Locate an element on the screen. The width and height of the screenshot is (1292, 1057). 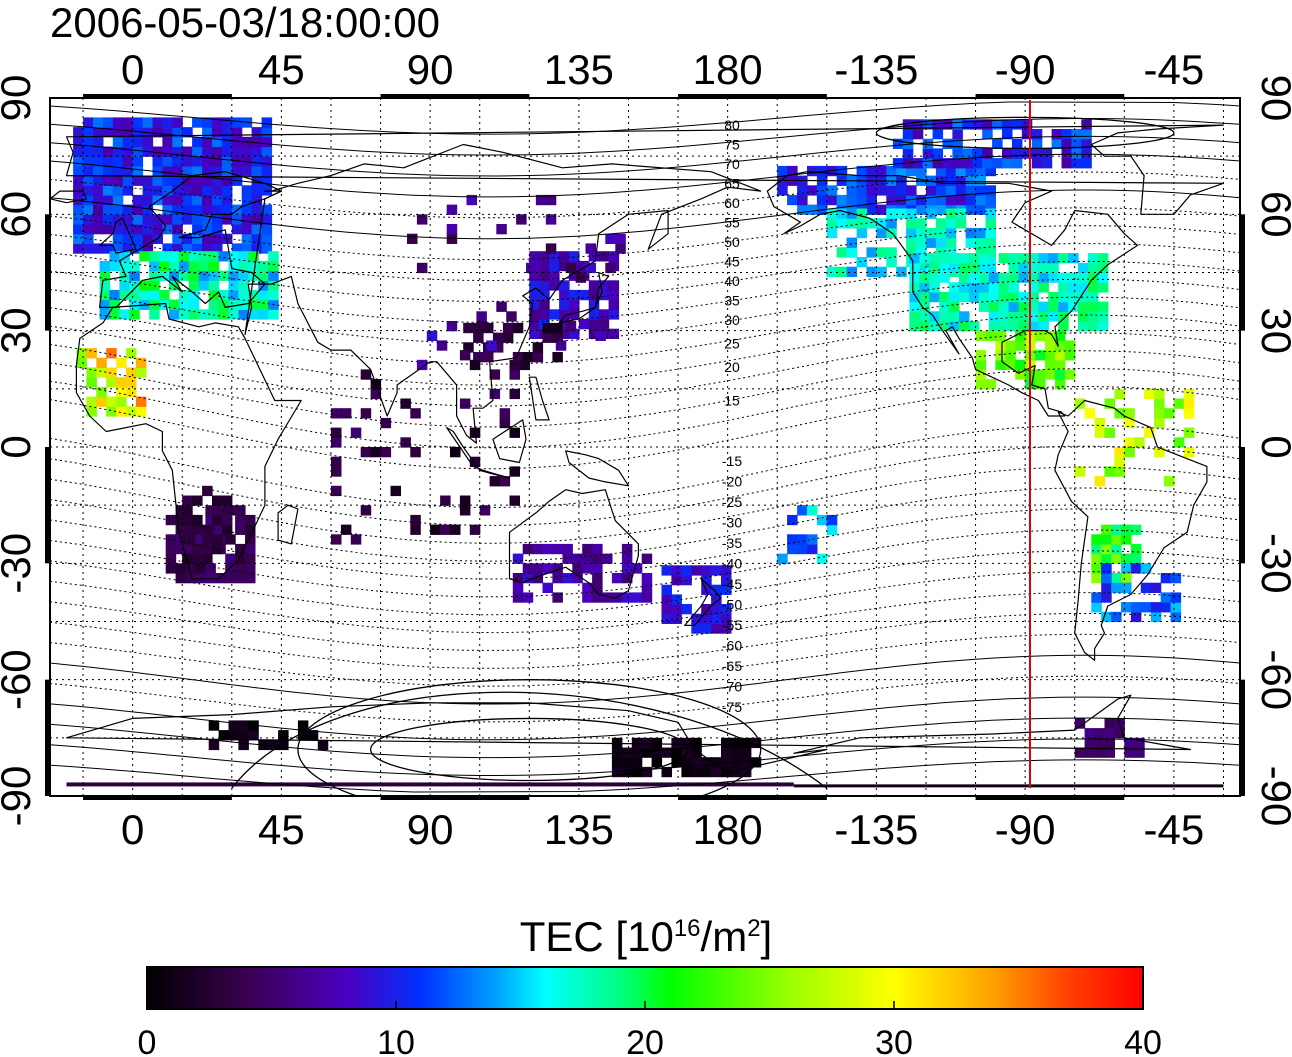
contour-label: 30 is located at coordinates (732, 320).